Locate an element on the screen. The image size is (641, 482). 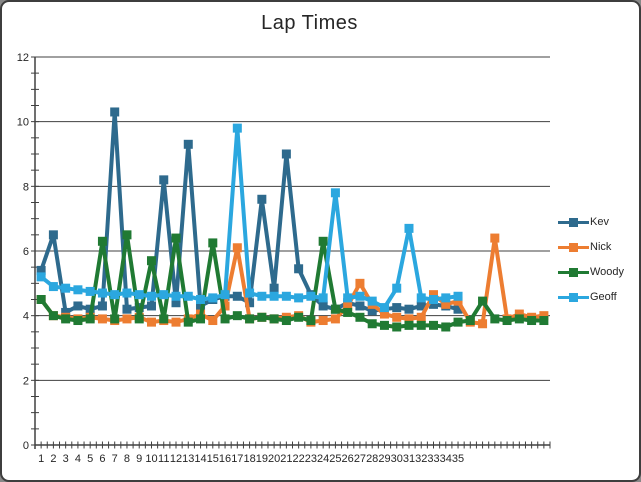
x-tick-label-7: 7 is located at coordinates (115, 459).